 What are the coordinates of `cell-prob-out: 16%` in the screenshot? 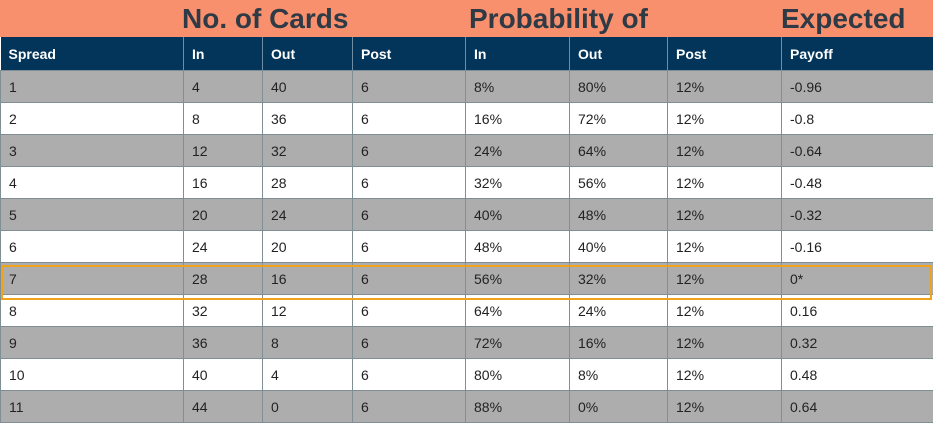 It's located at (618, 342).